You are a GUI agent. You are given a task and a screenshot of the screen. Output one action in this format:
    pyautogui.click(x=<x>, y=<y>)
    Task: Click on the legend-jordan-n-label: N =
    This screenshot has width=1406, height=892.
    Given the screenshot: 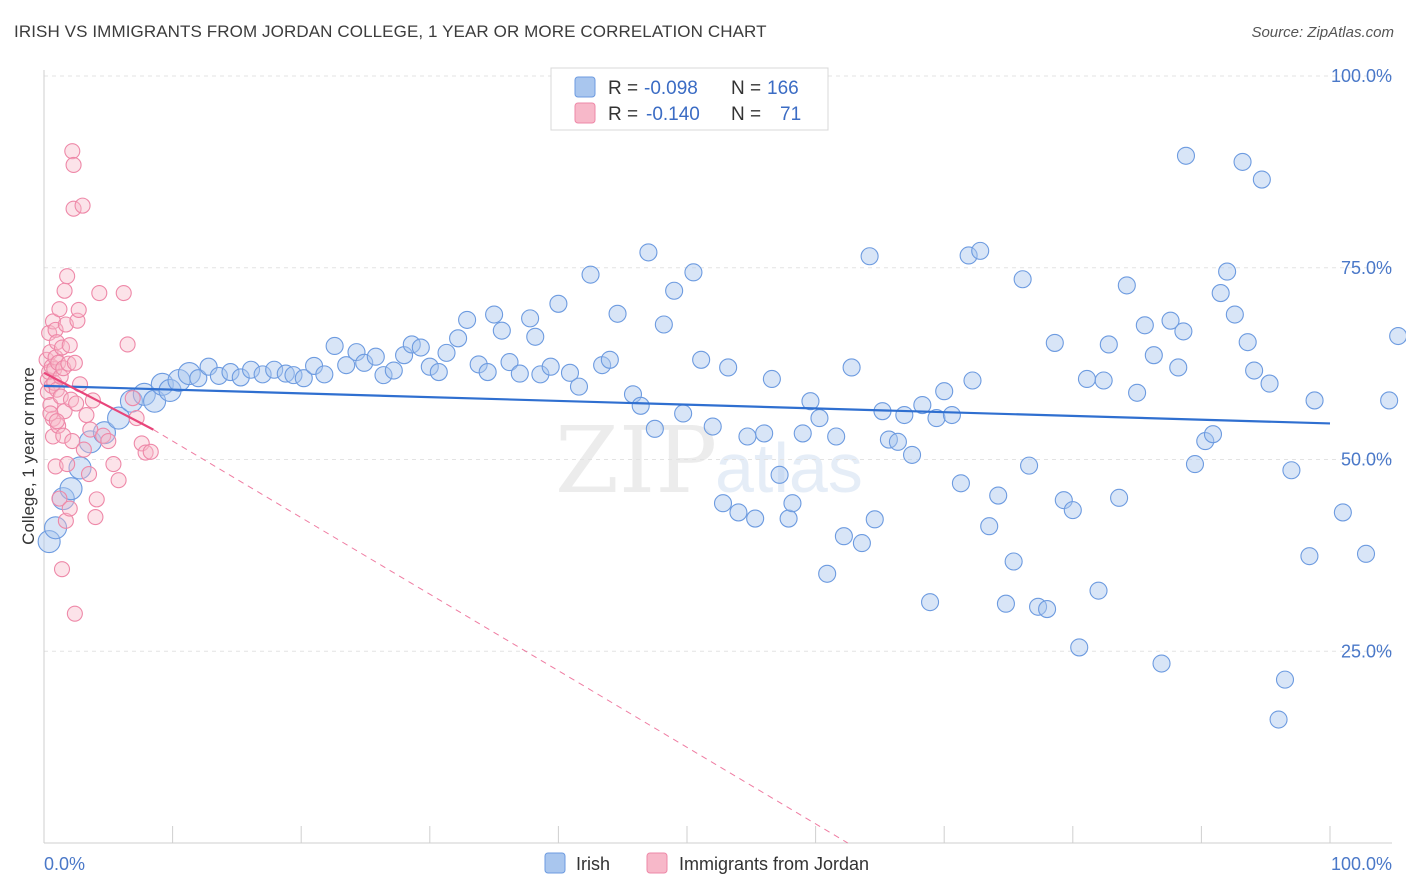 What is the action you would take?
    pyautogui.click(x=746, y=114)
    